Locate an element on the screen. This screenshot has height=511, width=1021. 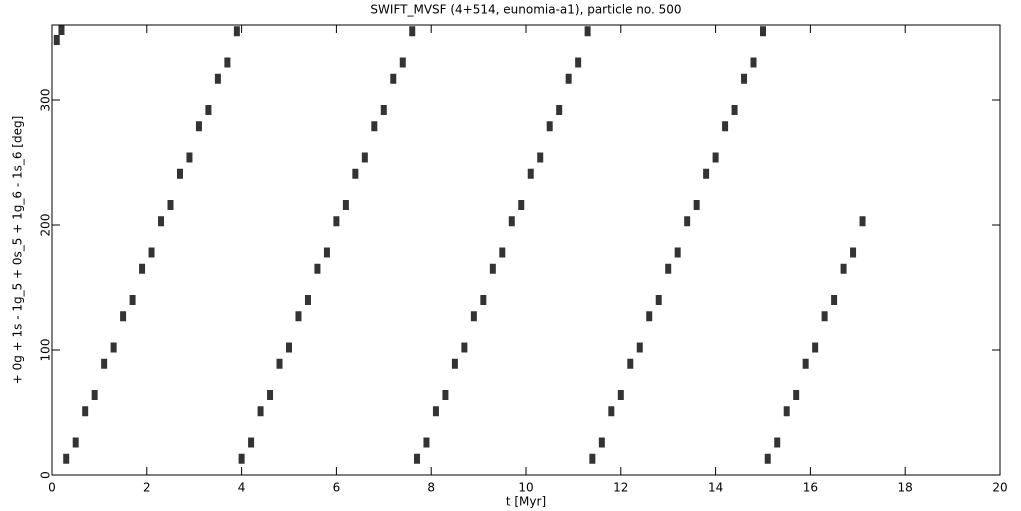
x-tick-label: 4 is located at coordinates (242, 488).